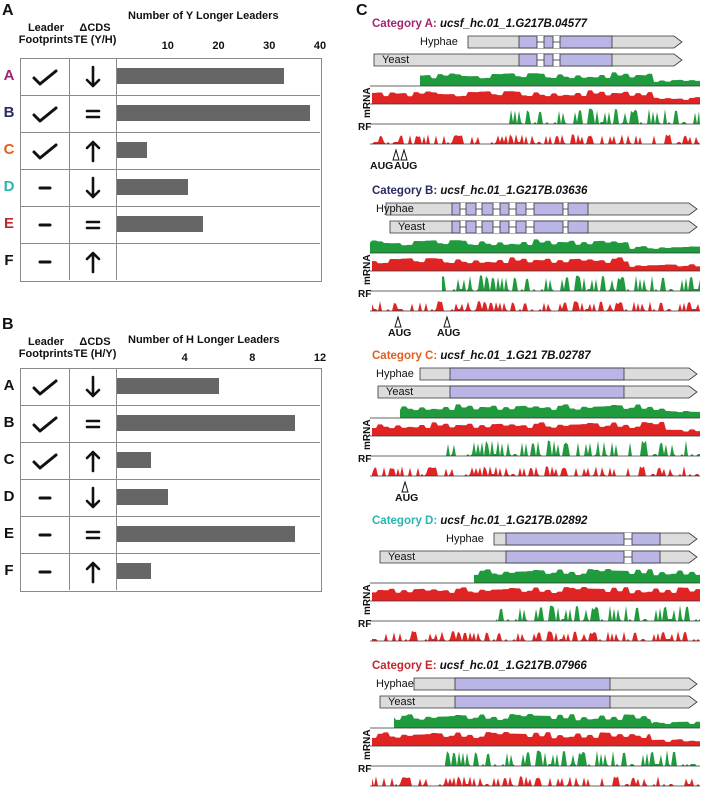 The height and width of the screenshot is (810, 705). What do you see at coordinates (252, 358) in the screenshot?
I see `axis-tick-label: 8` at bounding box center [252, 358].